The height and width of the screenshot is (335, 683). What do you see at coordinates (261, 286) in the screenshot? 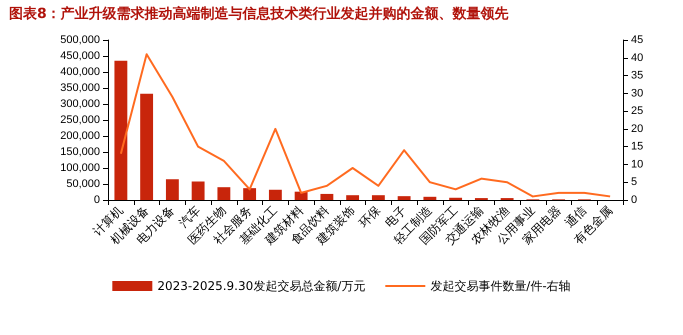
I see `legend-label: 2023-2025.9.30发起交易总金额/万元` at bounding box center [261, 286].